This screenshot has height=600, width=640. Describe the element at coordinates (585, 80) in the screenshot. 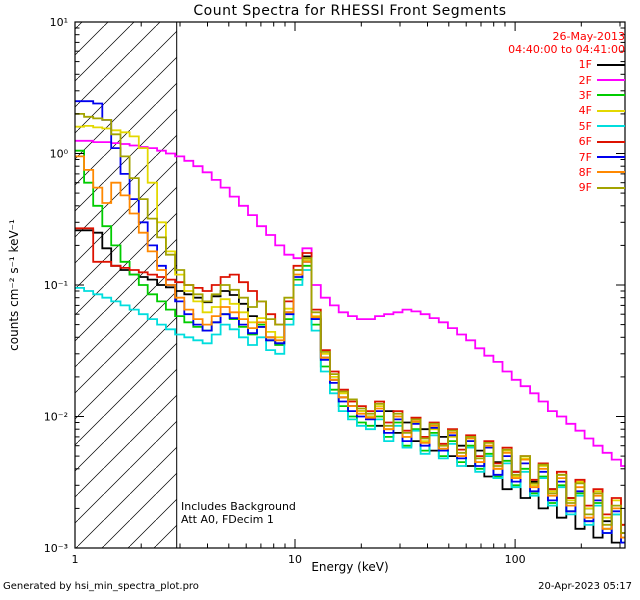

I see `legend-label: 2F` at that location.